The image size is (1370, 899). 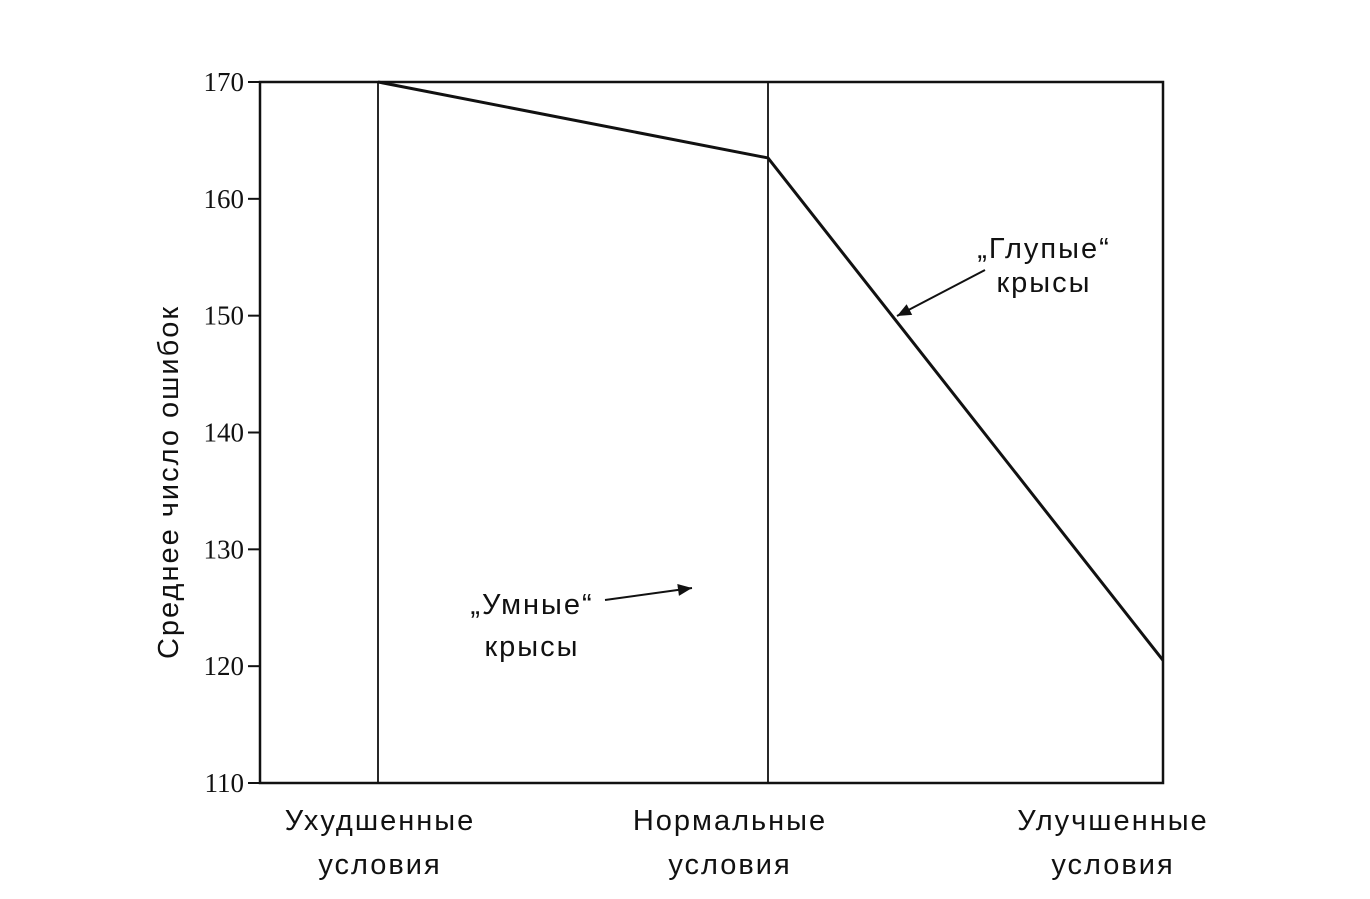 What do you see at coordinates (380, 843) in the screenshot?
I see `x-category-label: Ухудшенные условия` at bounding box center [380, 843].